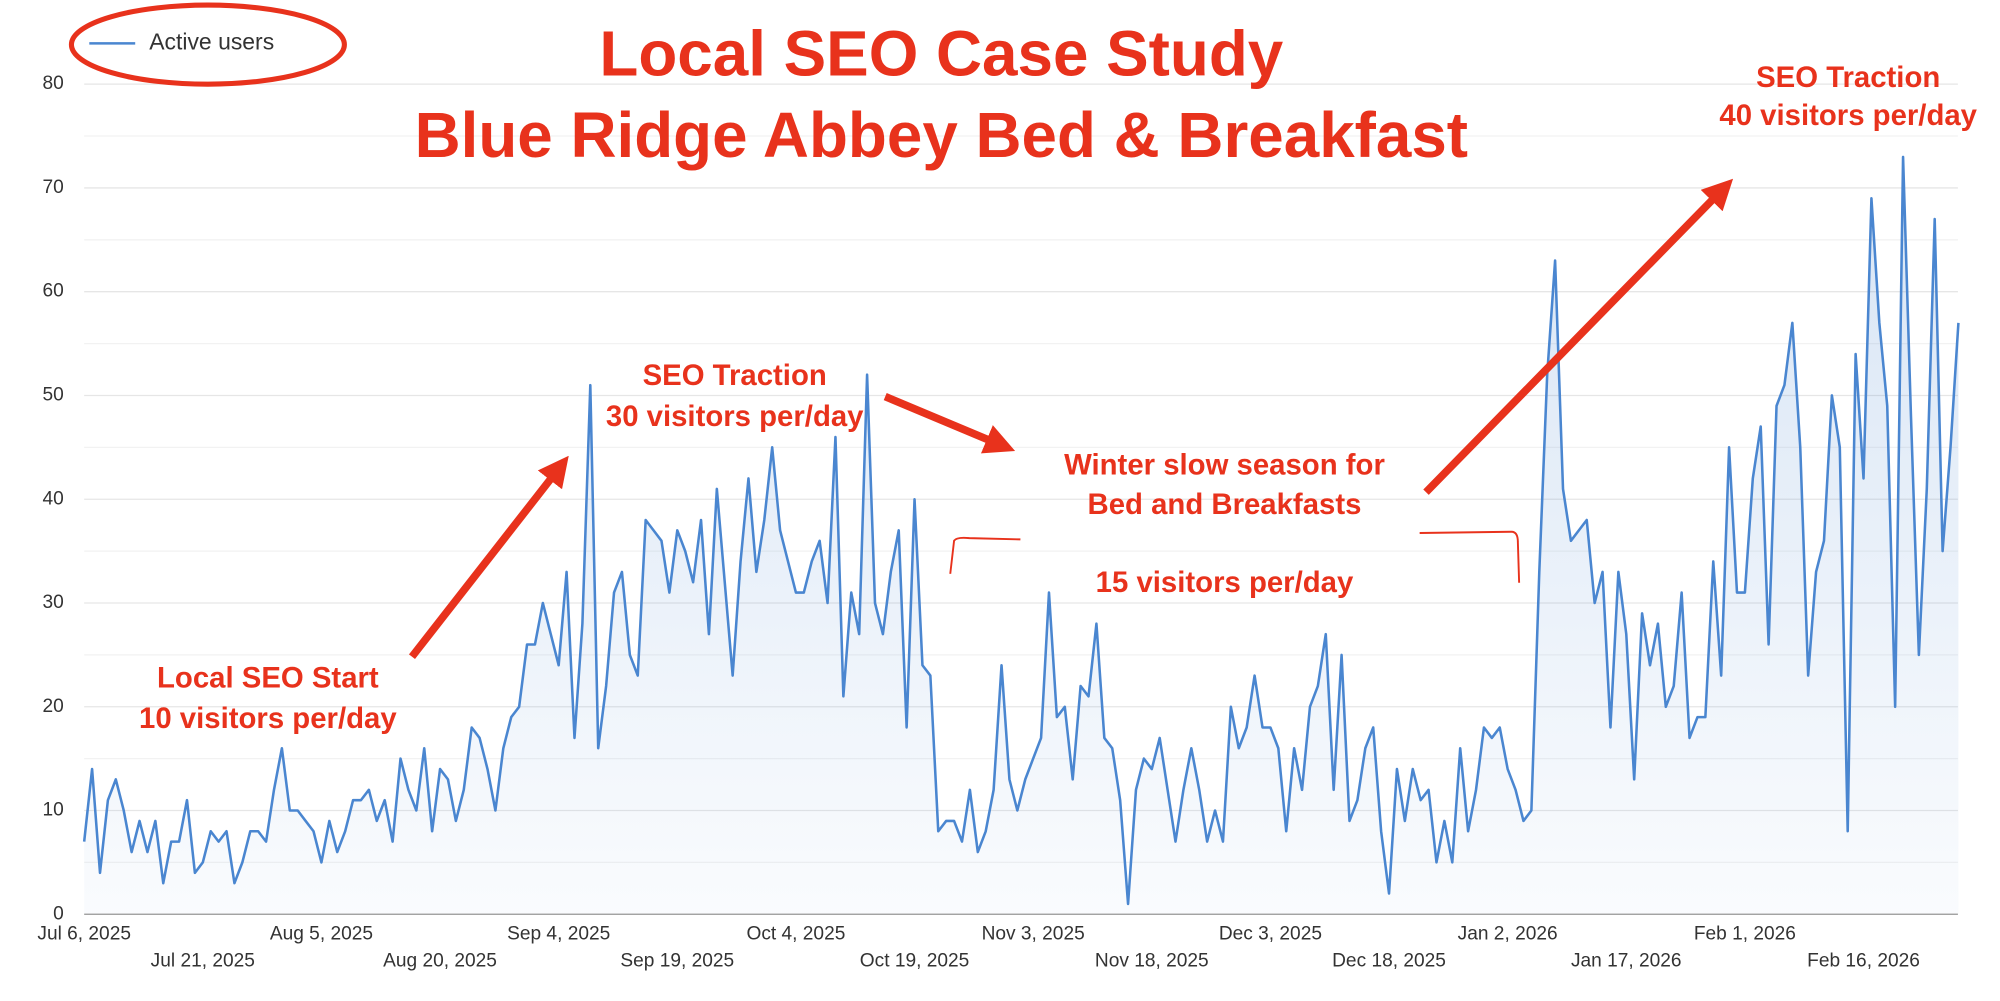 This screenshot has width=2000, height=1001. Describe the element at coordinates (211, 41) in the screenshot. I see `legend-label: Active users` at that location.